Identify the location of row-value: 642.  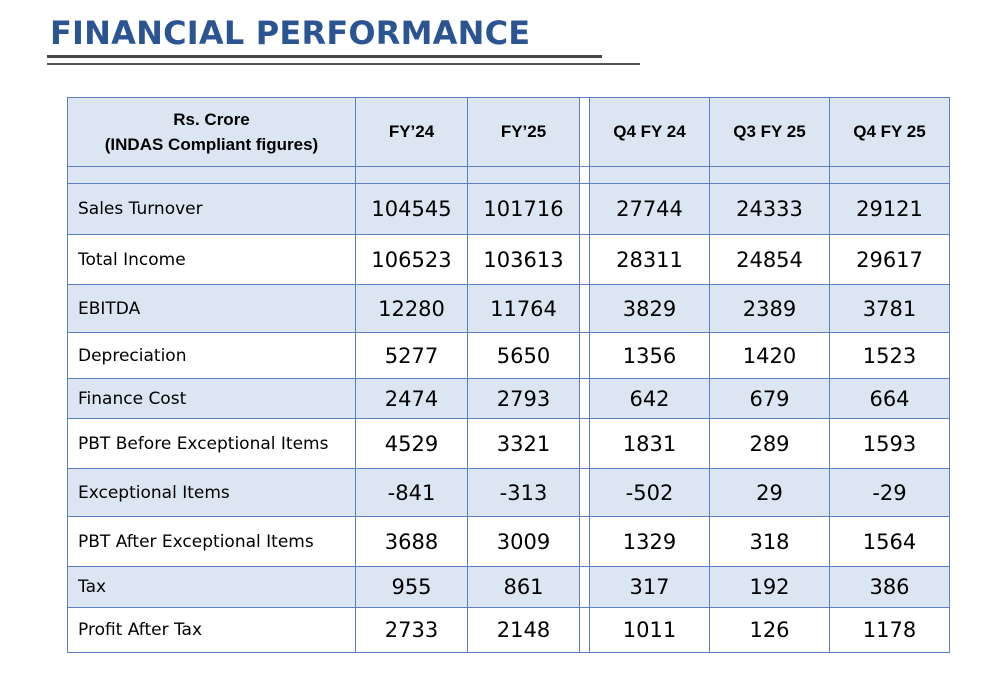
(649, 398).